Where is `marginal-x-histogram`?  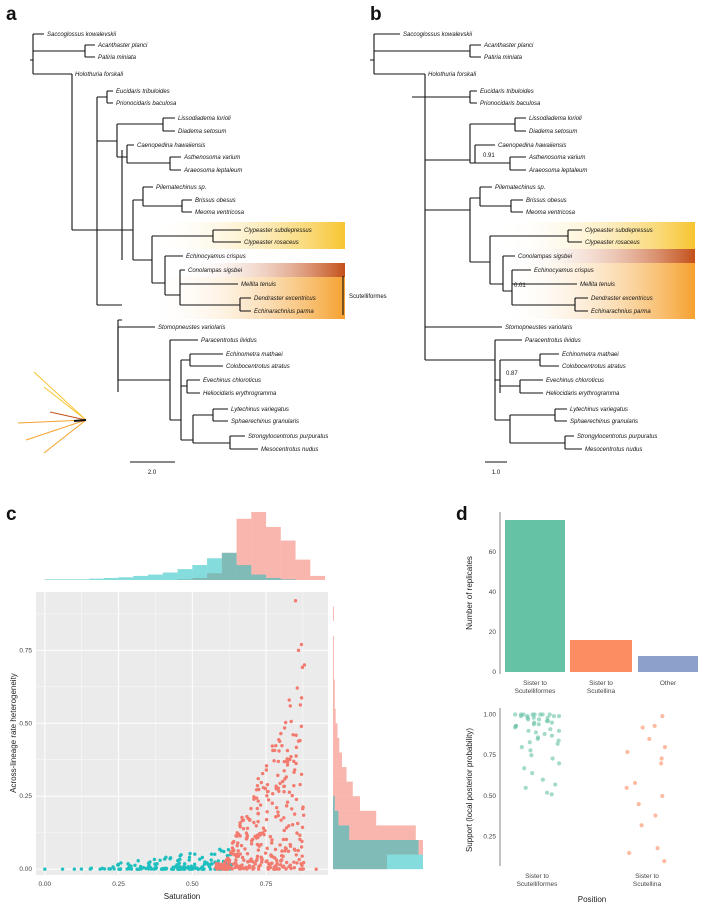 marginal-x-histogram is located at coordinates (185, 546).